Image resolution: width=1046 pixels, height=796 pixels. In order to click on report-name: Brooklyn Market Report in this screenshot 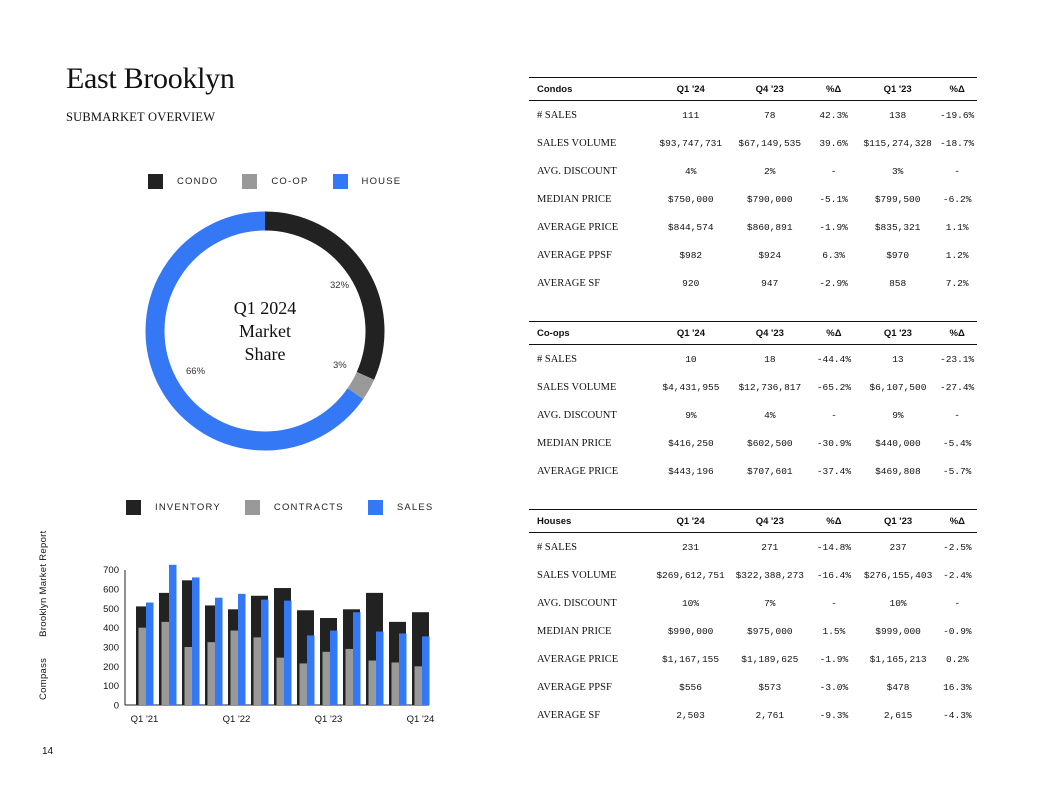, I will do `click(43, 583)`.